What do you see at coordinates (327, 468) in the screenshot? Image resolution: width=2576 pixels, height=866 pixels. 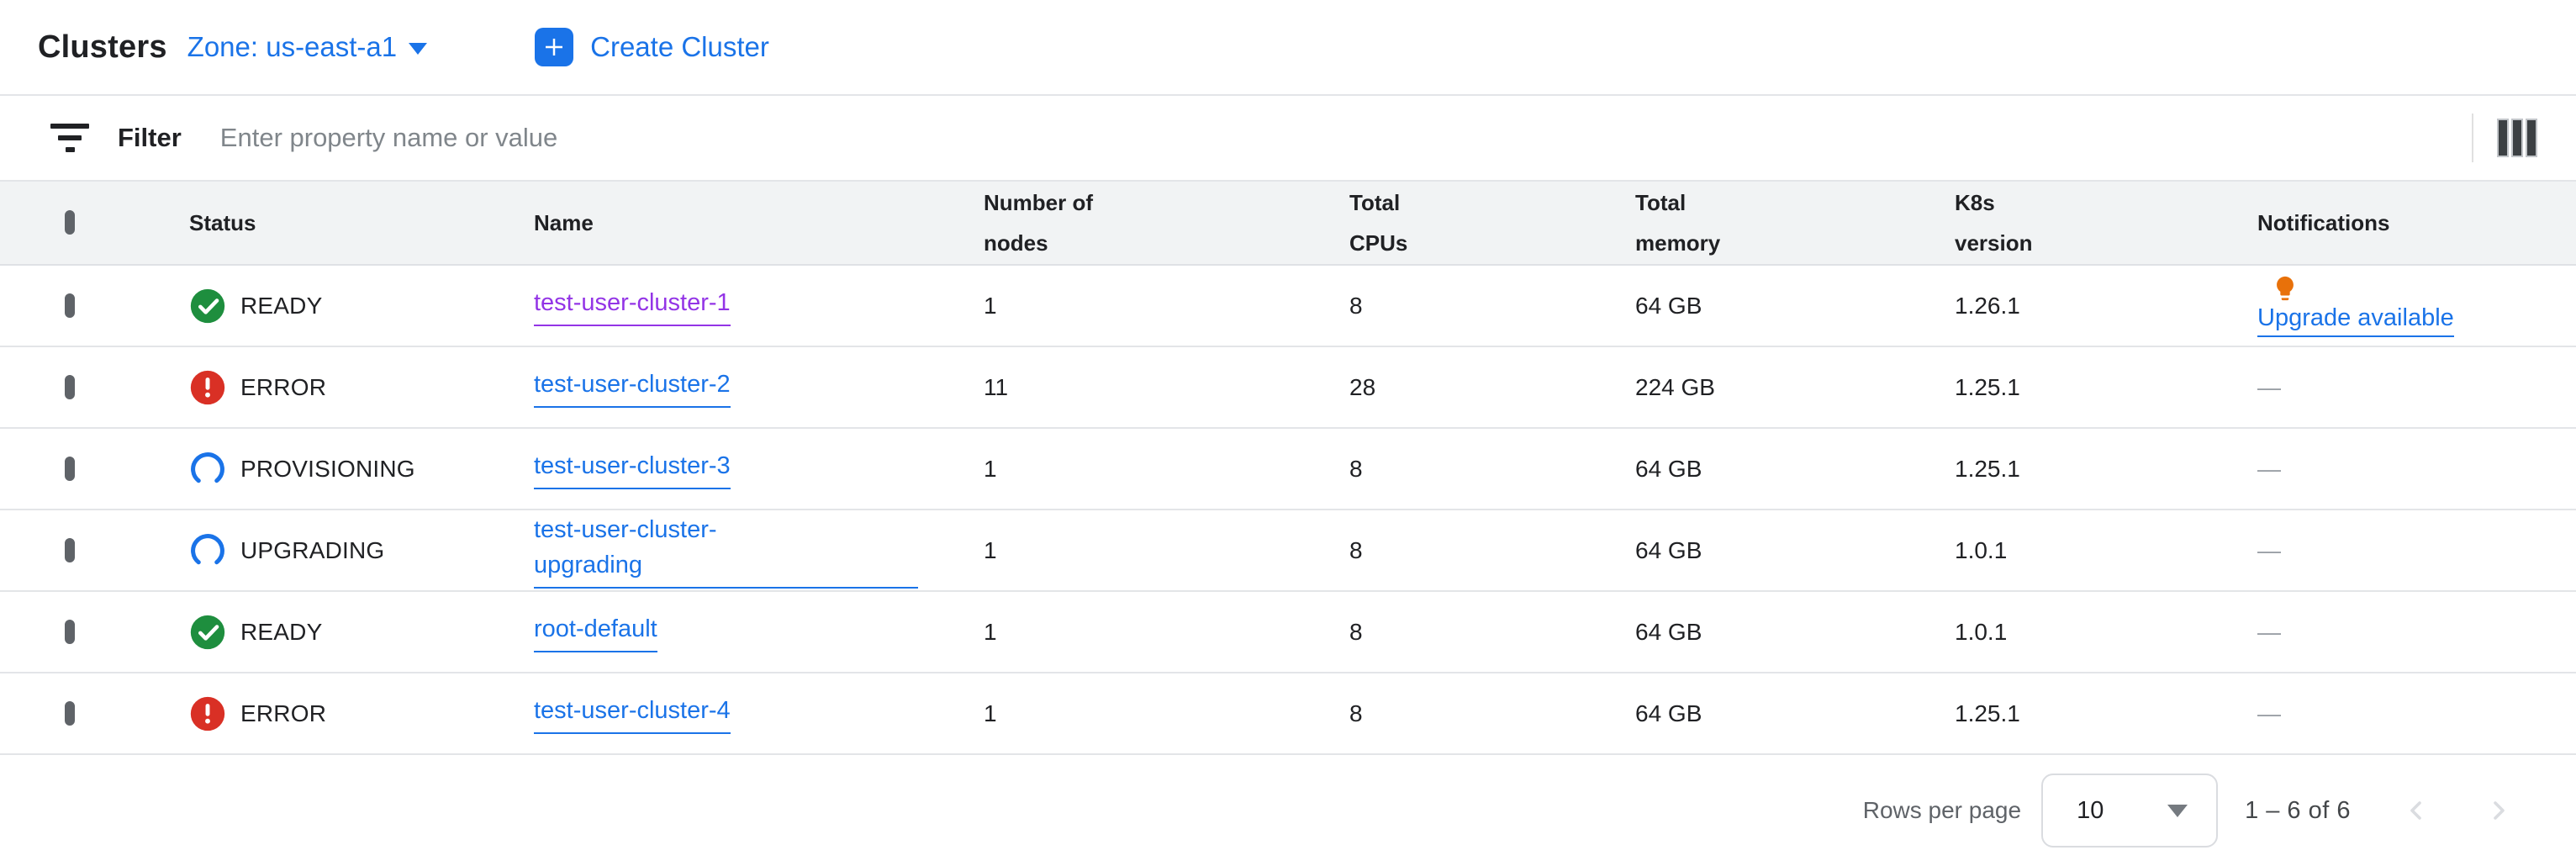 I see `status-label: PROVISIONING` at bounding box center [327, 468].